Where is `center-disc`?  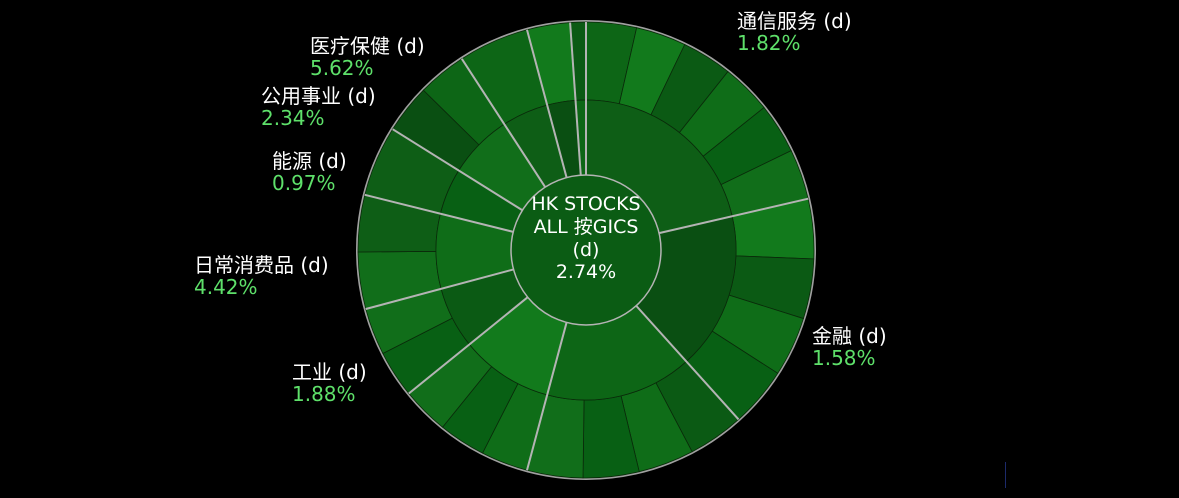
center-disc is located at coordinates (586, 250).